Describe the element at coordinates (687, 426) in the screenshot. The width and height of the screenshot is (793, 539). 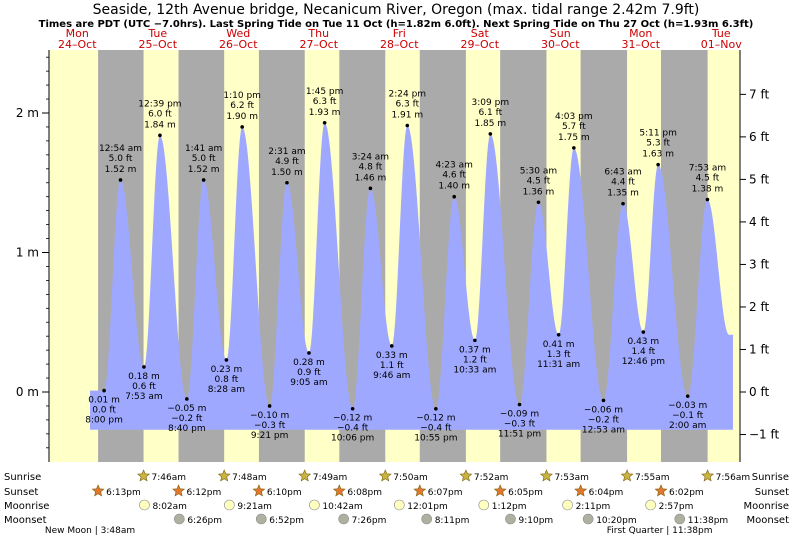
I see `tide-time: 2:00 am` at that location.